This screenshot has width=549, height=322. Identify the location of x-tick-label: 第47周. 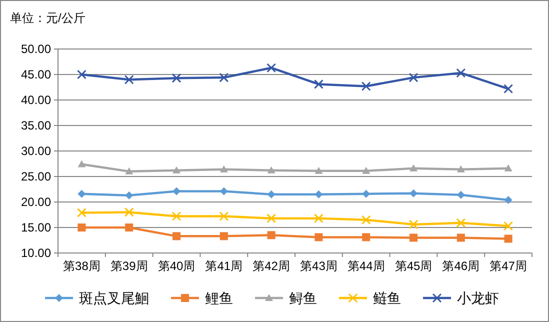
(508, 266).